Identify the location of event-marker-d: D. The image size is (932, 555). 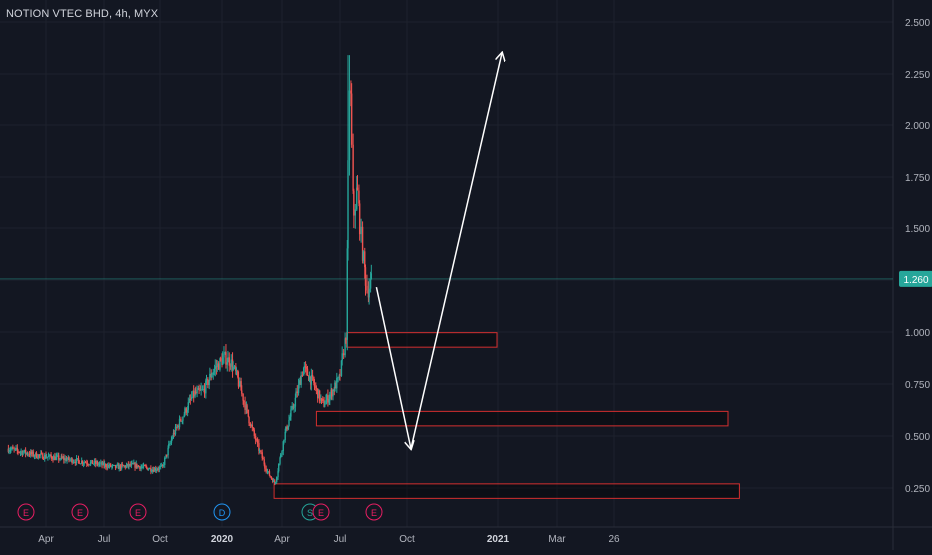
(222, 512).